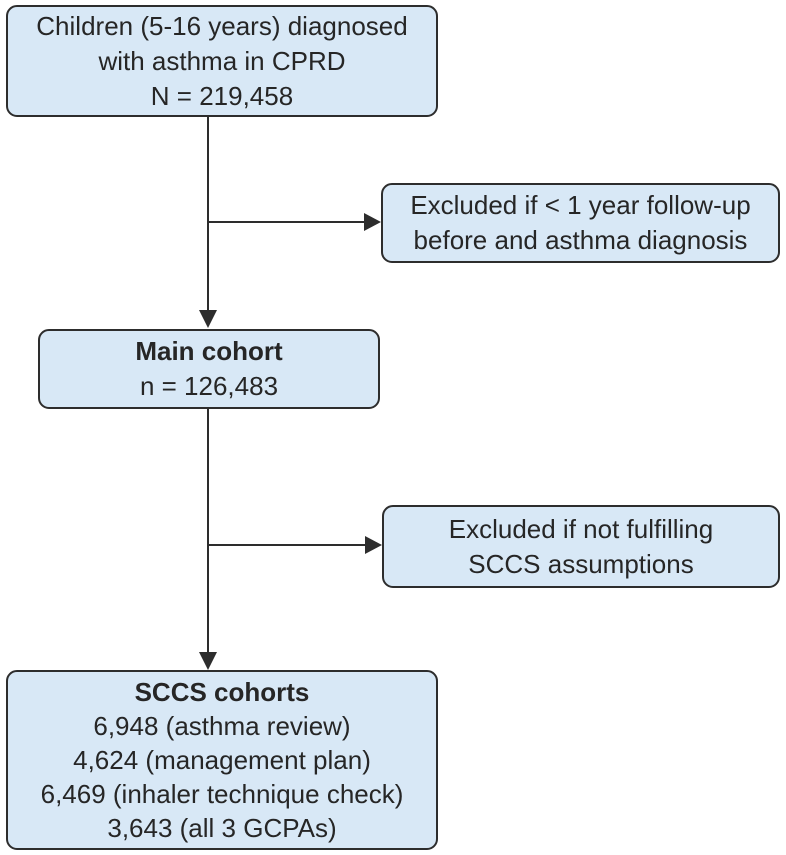 This screenshot has width=786, height=855. Describe the element at coordinates (581, 563) in the screenshot. I see `excluded-sccs-line-2: SCCS assumptions` at that location.